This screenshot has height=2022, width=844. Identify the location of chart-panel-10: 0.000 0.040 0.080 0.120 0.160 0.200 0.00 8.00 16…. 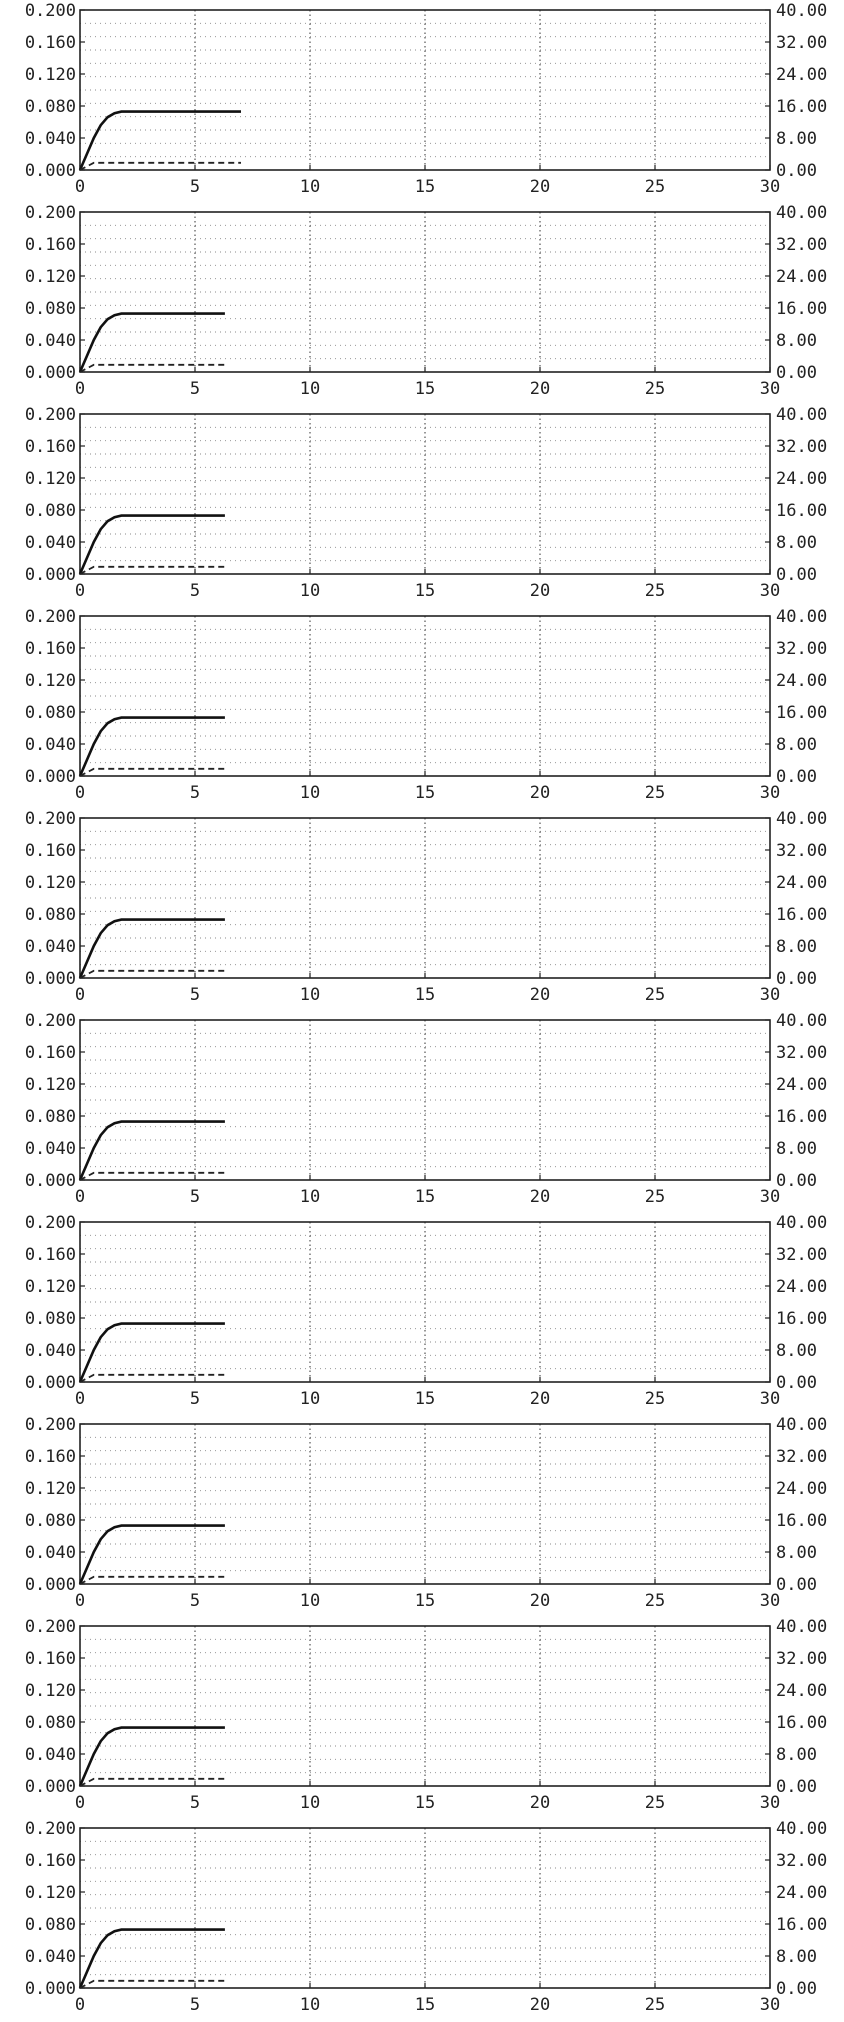
(426, 1917).